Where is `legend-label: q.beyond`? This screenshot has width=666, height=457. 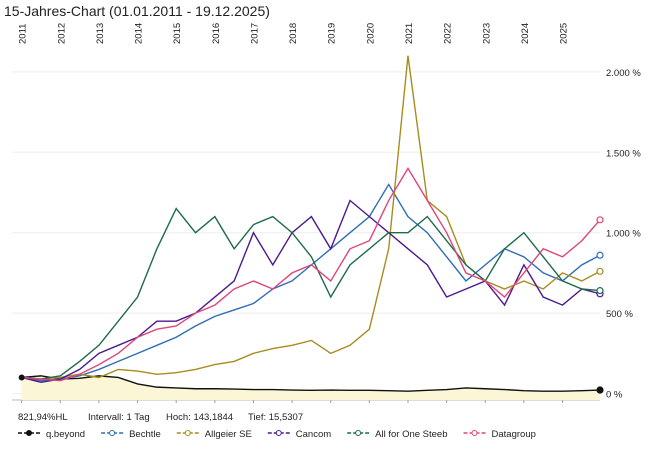
legend-label: q.beyond is located at coordinates (65, 434).